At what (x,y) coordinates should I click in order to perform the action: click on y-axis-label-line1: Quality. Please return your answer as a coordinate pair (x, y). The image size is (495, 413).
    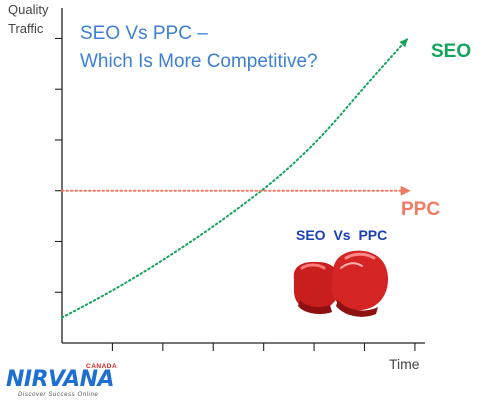
    Looking at the image, I should click on (28, 9).